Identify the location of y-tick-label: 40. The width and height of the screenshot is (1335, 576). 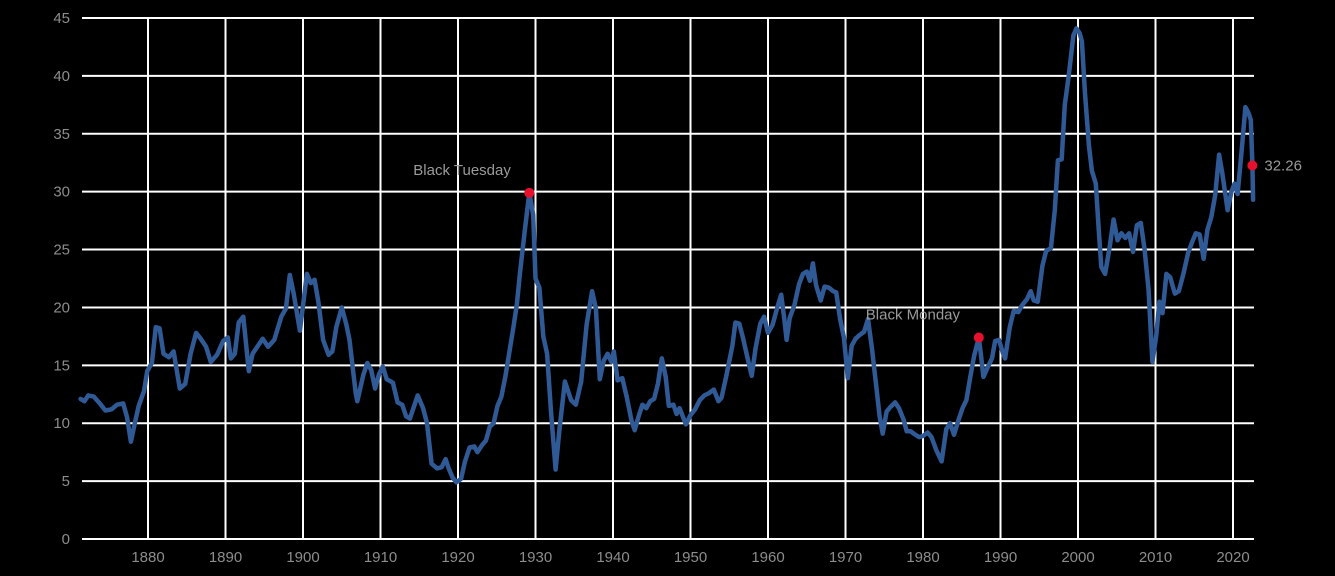
(61, 76).